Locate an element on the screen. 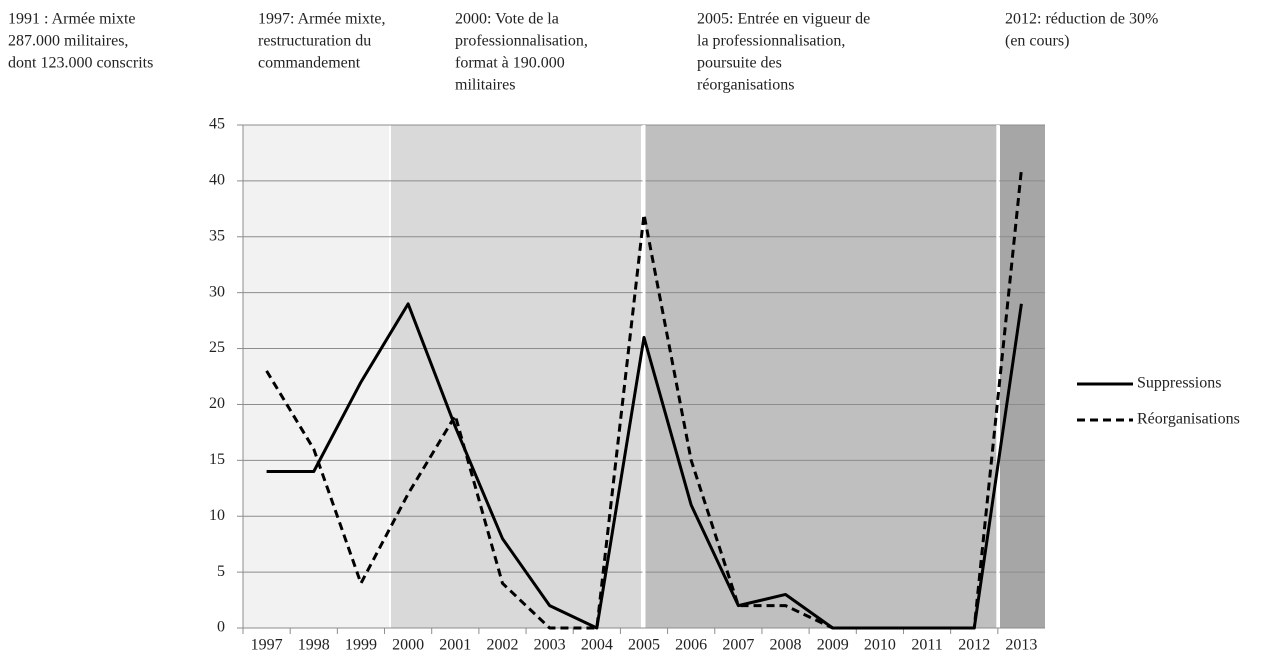  annotation: 2012: réduction de 30% is located at coordinates (1081, 19).